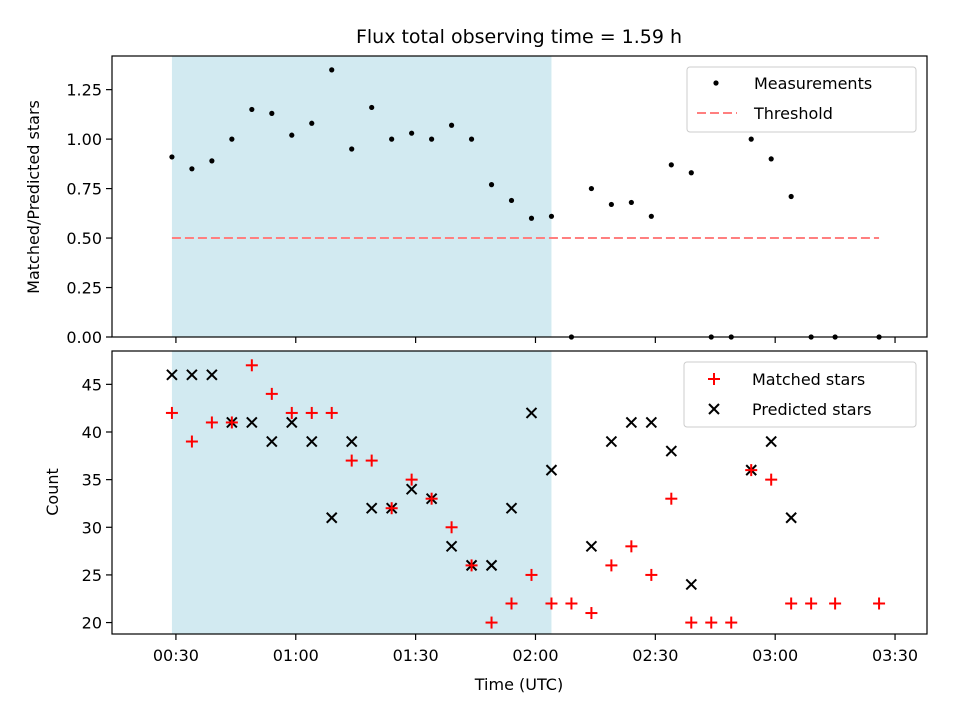 The image size is (960, 720). I want to click on x-tick-label: 01:30, so click(416, 655).